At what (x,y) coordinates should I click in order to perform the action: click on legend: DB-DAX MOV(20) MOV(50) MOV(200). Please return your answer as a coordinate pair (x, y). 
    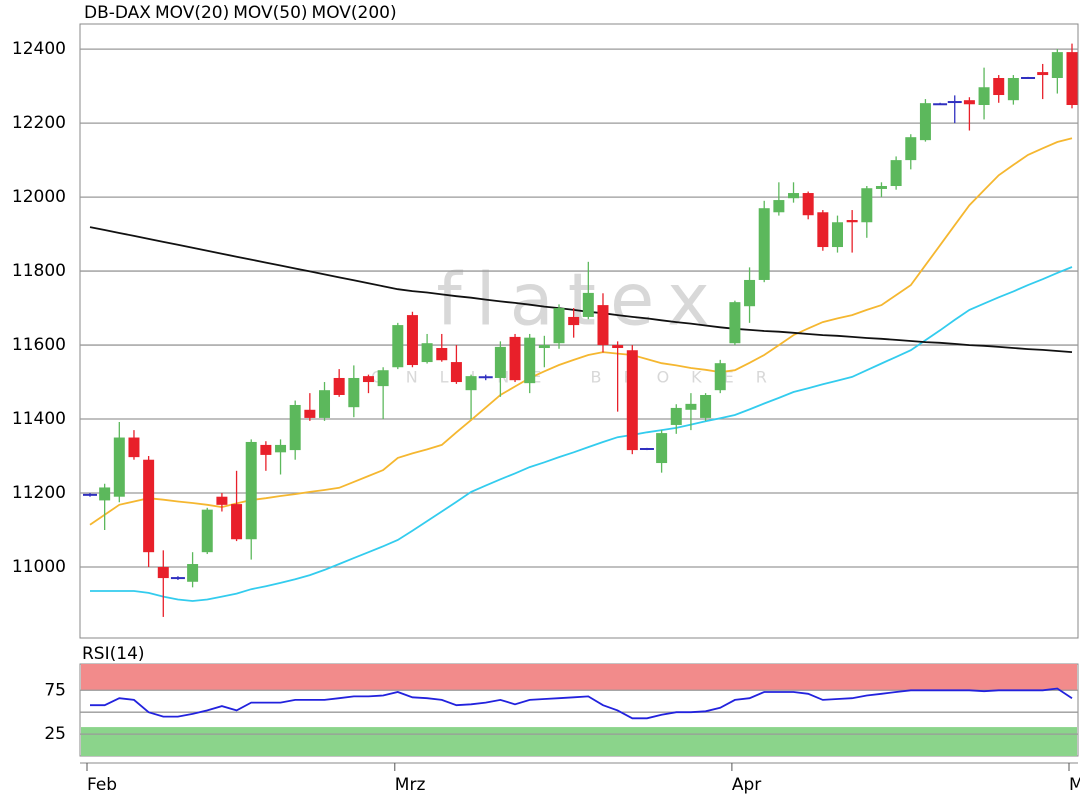
    Looking at the image, I should click on (240, 13).